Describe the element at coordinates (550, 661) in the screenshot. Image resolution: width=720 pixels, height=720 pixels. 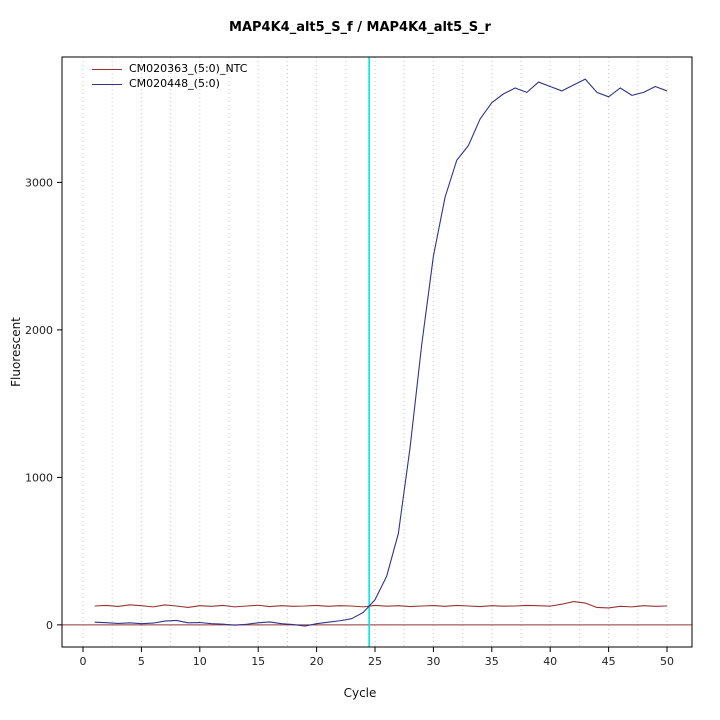
I see `x-tick-label: 40` at that location.